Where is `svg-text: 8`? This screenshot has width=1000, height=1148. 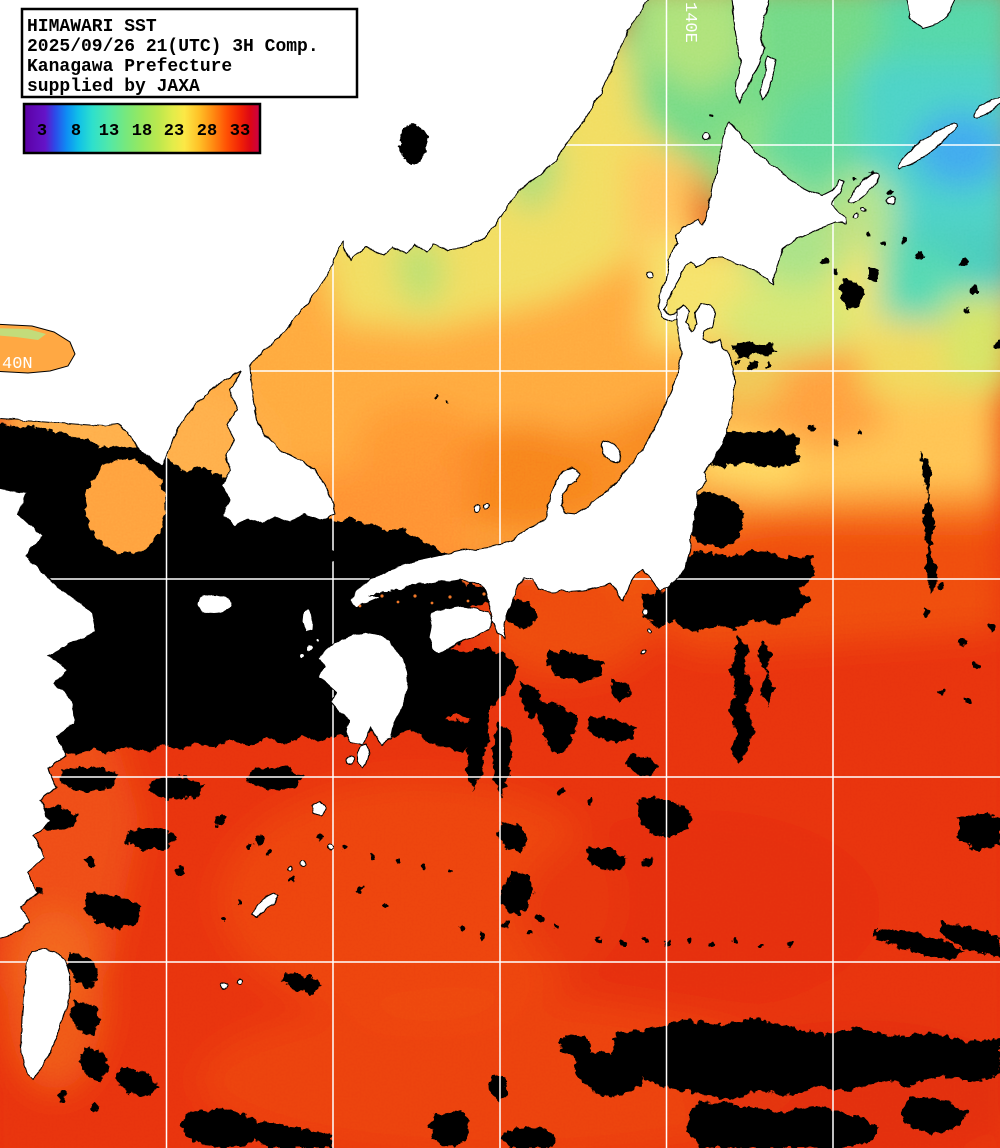
svg-text: 8 is located at coordinates (76, 131).